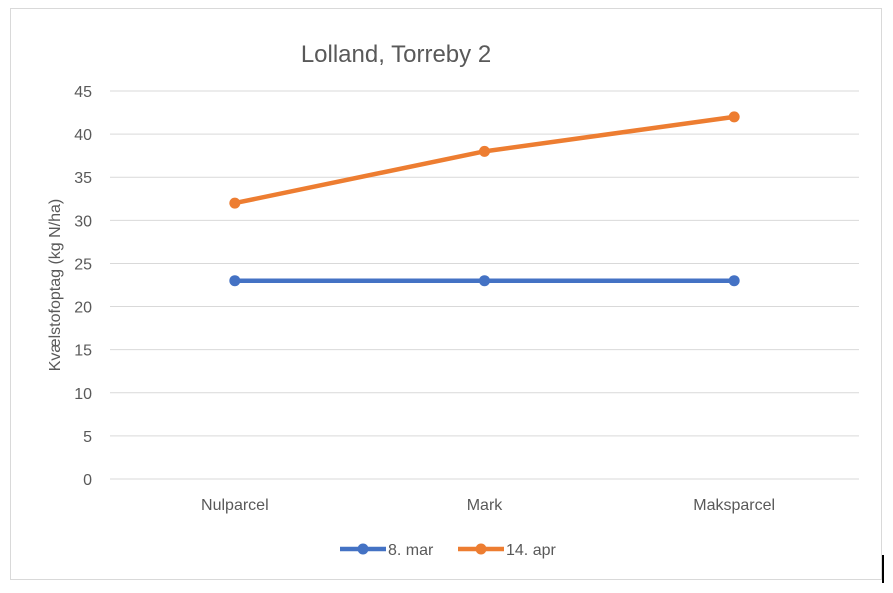  What do you see at coordinates (883, 569) in the screenshot?
I see `border-mark` at bounding box center [883, 569].